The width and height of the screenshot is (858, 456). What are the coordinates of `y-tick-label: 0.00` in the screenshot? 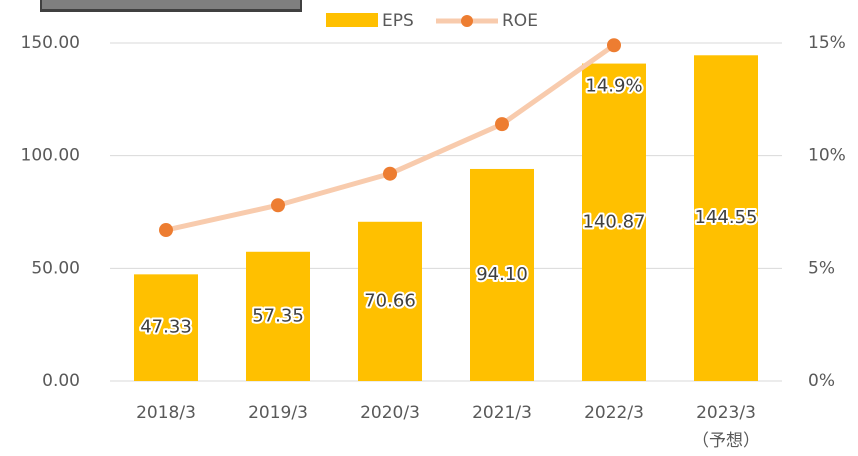 It's located at (61, 381).